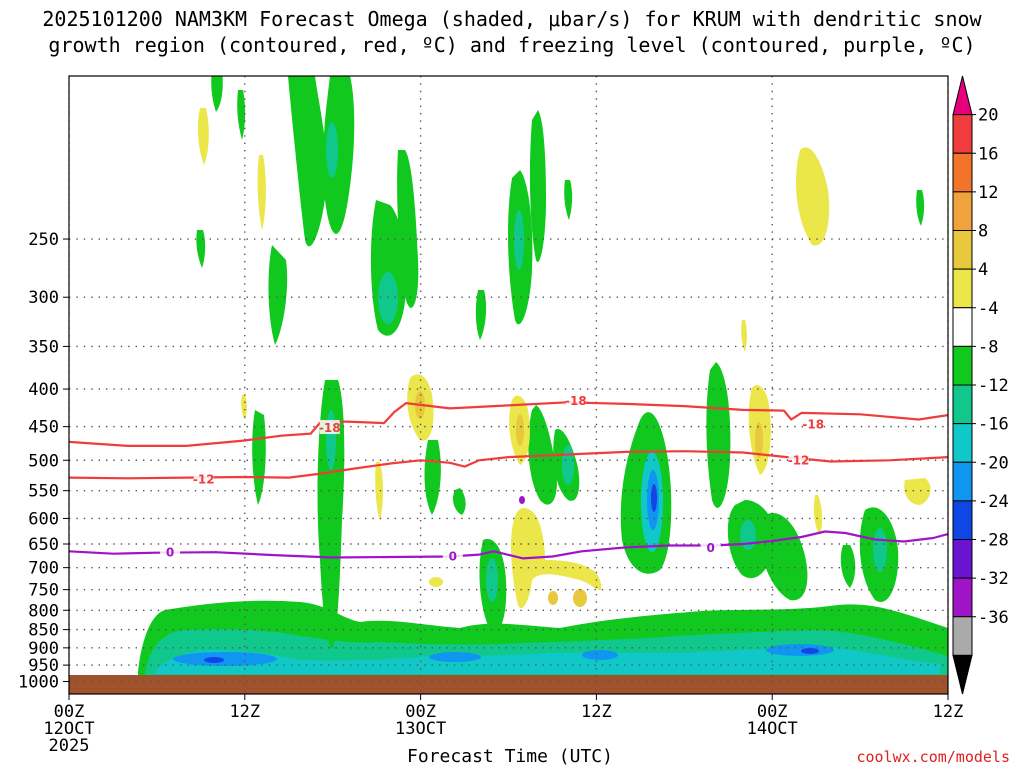 This screenshot has height=768, width=1024. Describe the element at coordinates (988, 193) in the screenshot. I see `colorbar-label-2: 12` at that location.